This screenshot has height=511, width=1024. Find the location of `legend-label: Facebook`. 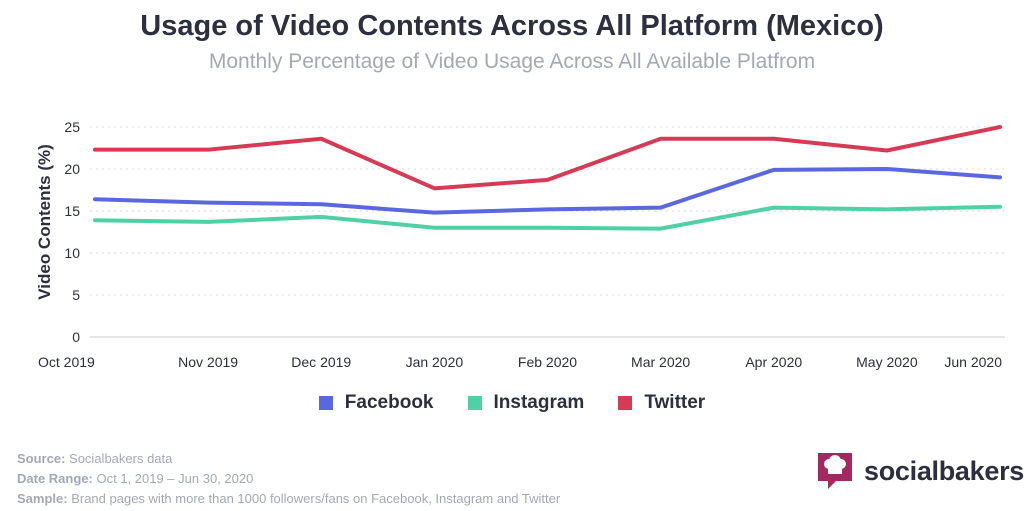

legend-label: Facebook is located at coordinates (389, 402).